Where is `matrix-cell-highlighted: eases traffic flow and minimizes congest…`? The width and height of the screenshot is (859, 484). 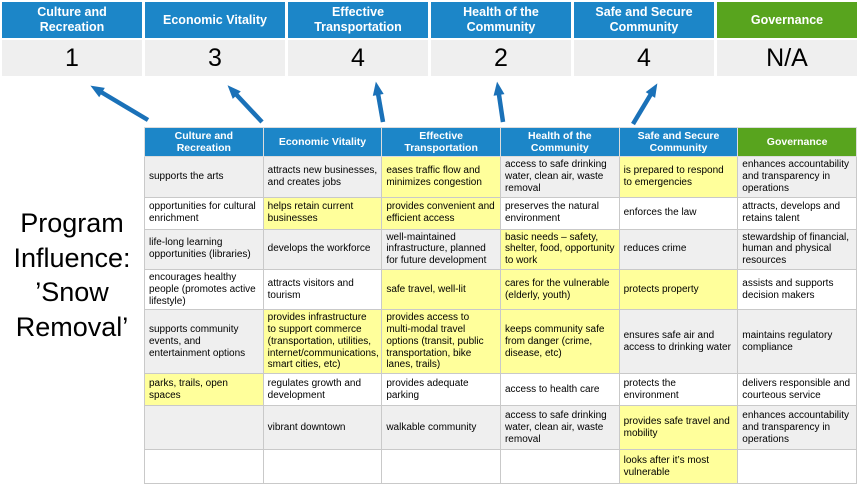
matrix-cell-highlighted: eases traffic flow and minimizes congest… is located at coordinates (441, 177).